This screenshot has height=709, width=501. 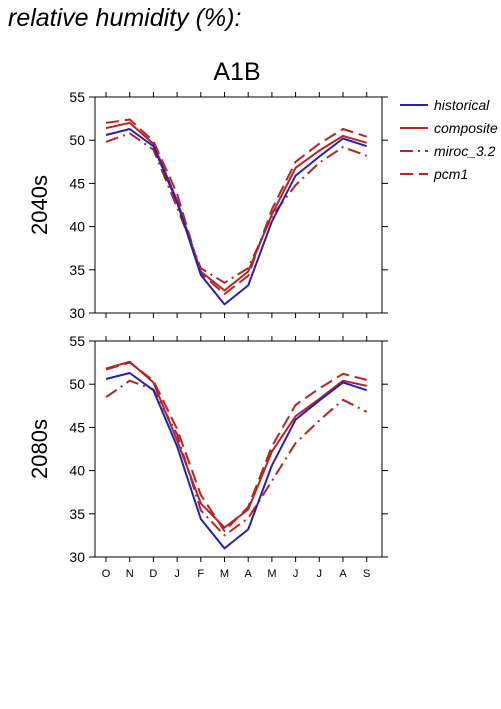 I want to click on legend-label-historical: historical, so click(x=462, y=105).